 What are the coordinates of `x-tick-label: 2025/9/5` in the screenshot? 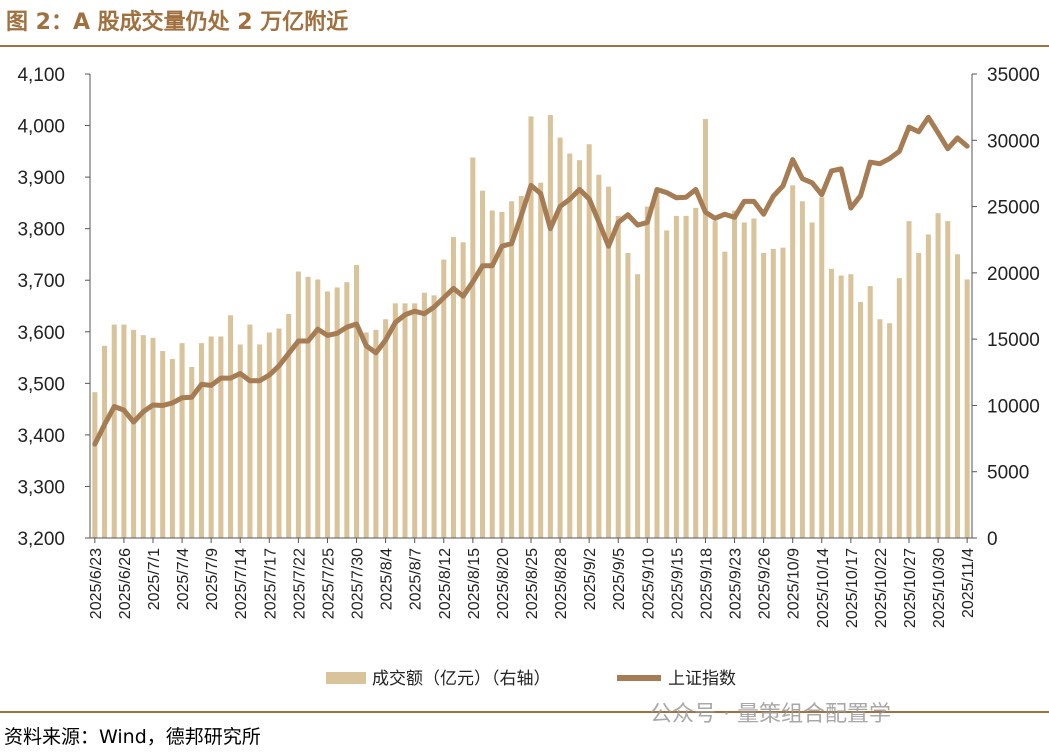 It's located at (619, 579).